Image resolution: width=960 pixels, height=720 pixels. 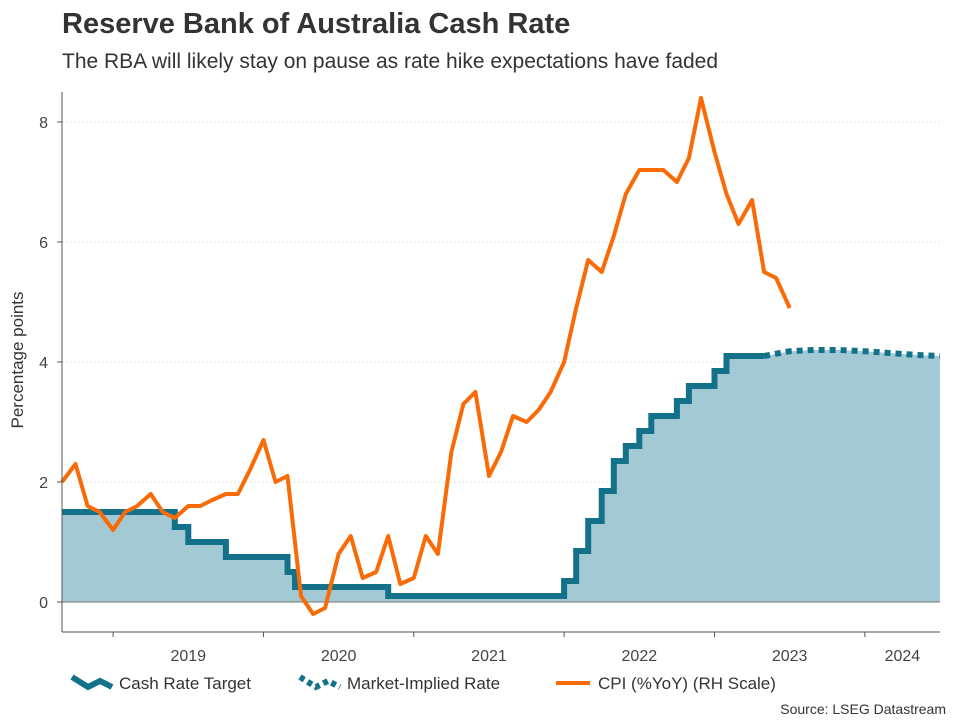 What do you see at coordinates (185, 683) in the screenshot?
I see `legend-label-cash-rate: Cash Rate Target` at bounding box center [185, 683].